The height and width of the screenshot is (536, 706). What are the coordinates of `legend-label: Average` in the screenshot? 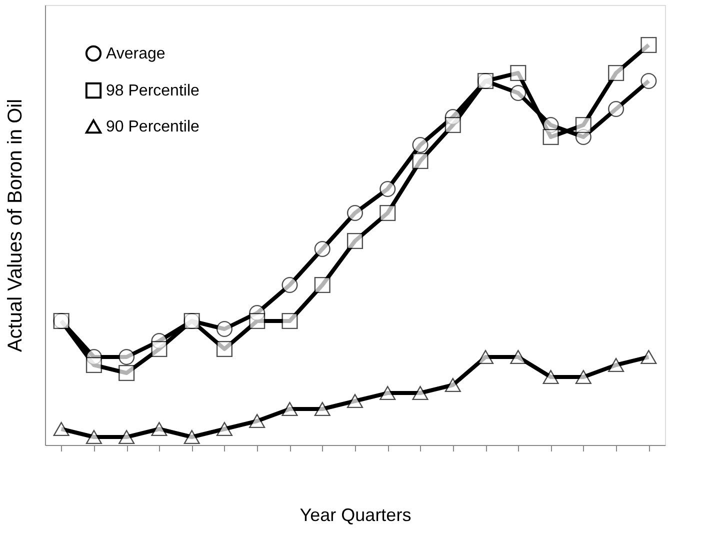 It's located at (136, 54).